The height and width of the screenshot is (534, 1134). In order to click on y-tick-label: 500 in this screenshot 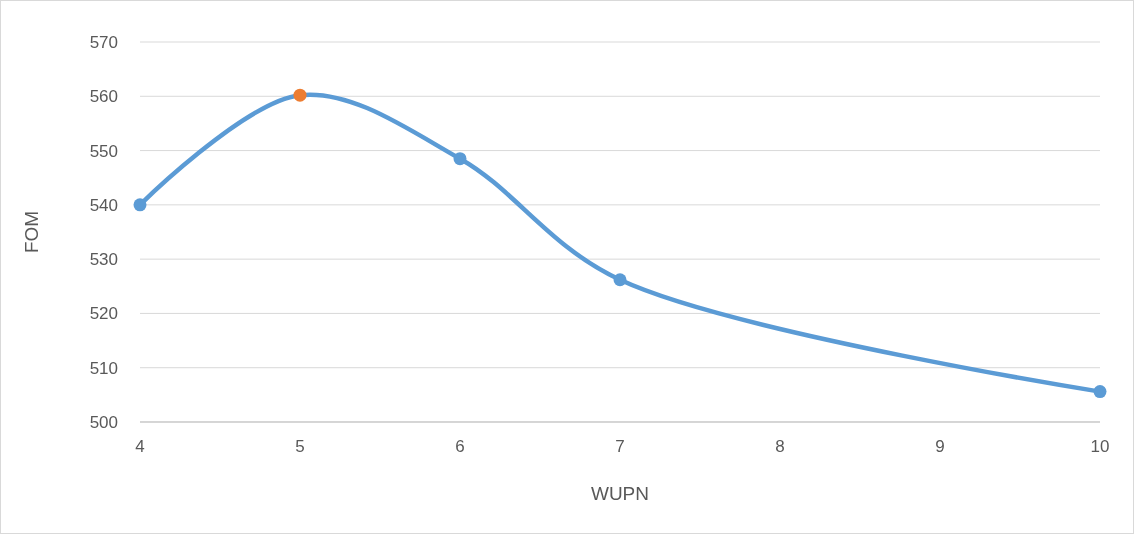, I will do `click(103, 422)`.